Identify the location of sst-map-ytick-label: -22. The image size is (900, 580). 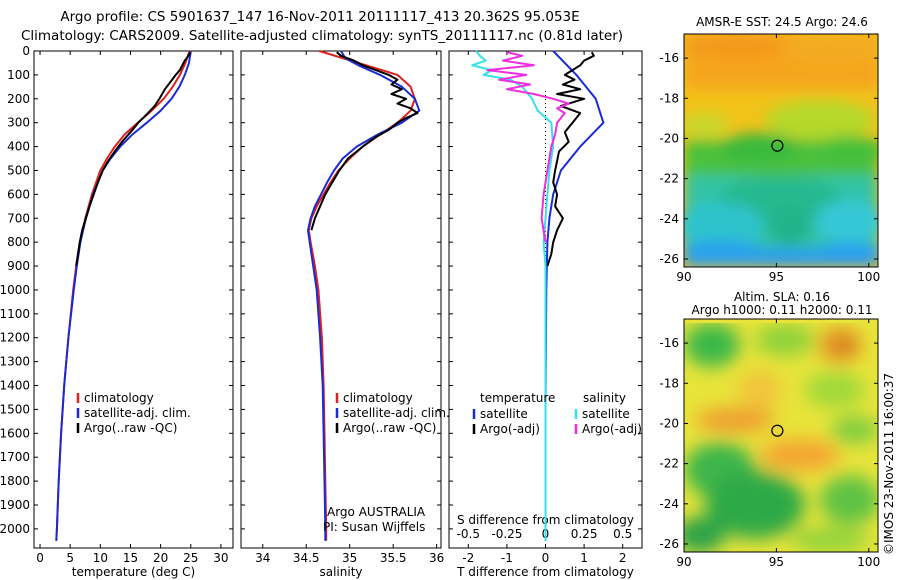
(669, 179).